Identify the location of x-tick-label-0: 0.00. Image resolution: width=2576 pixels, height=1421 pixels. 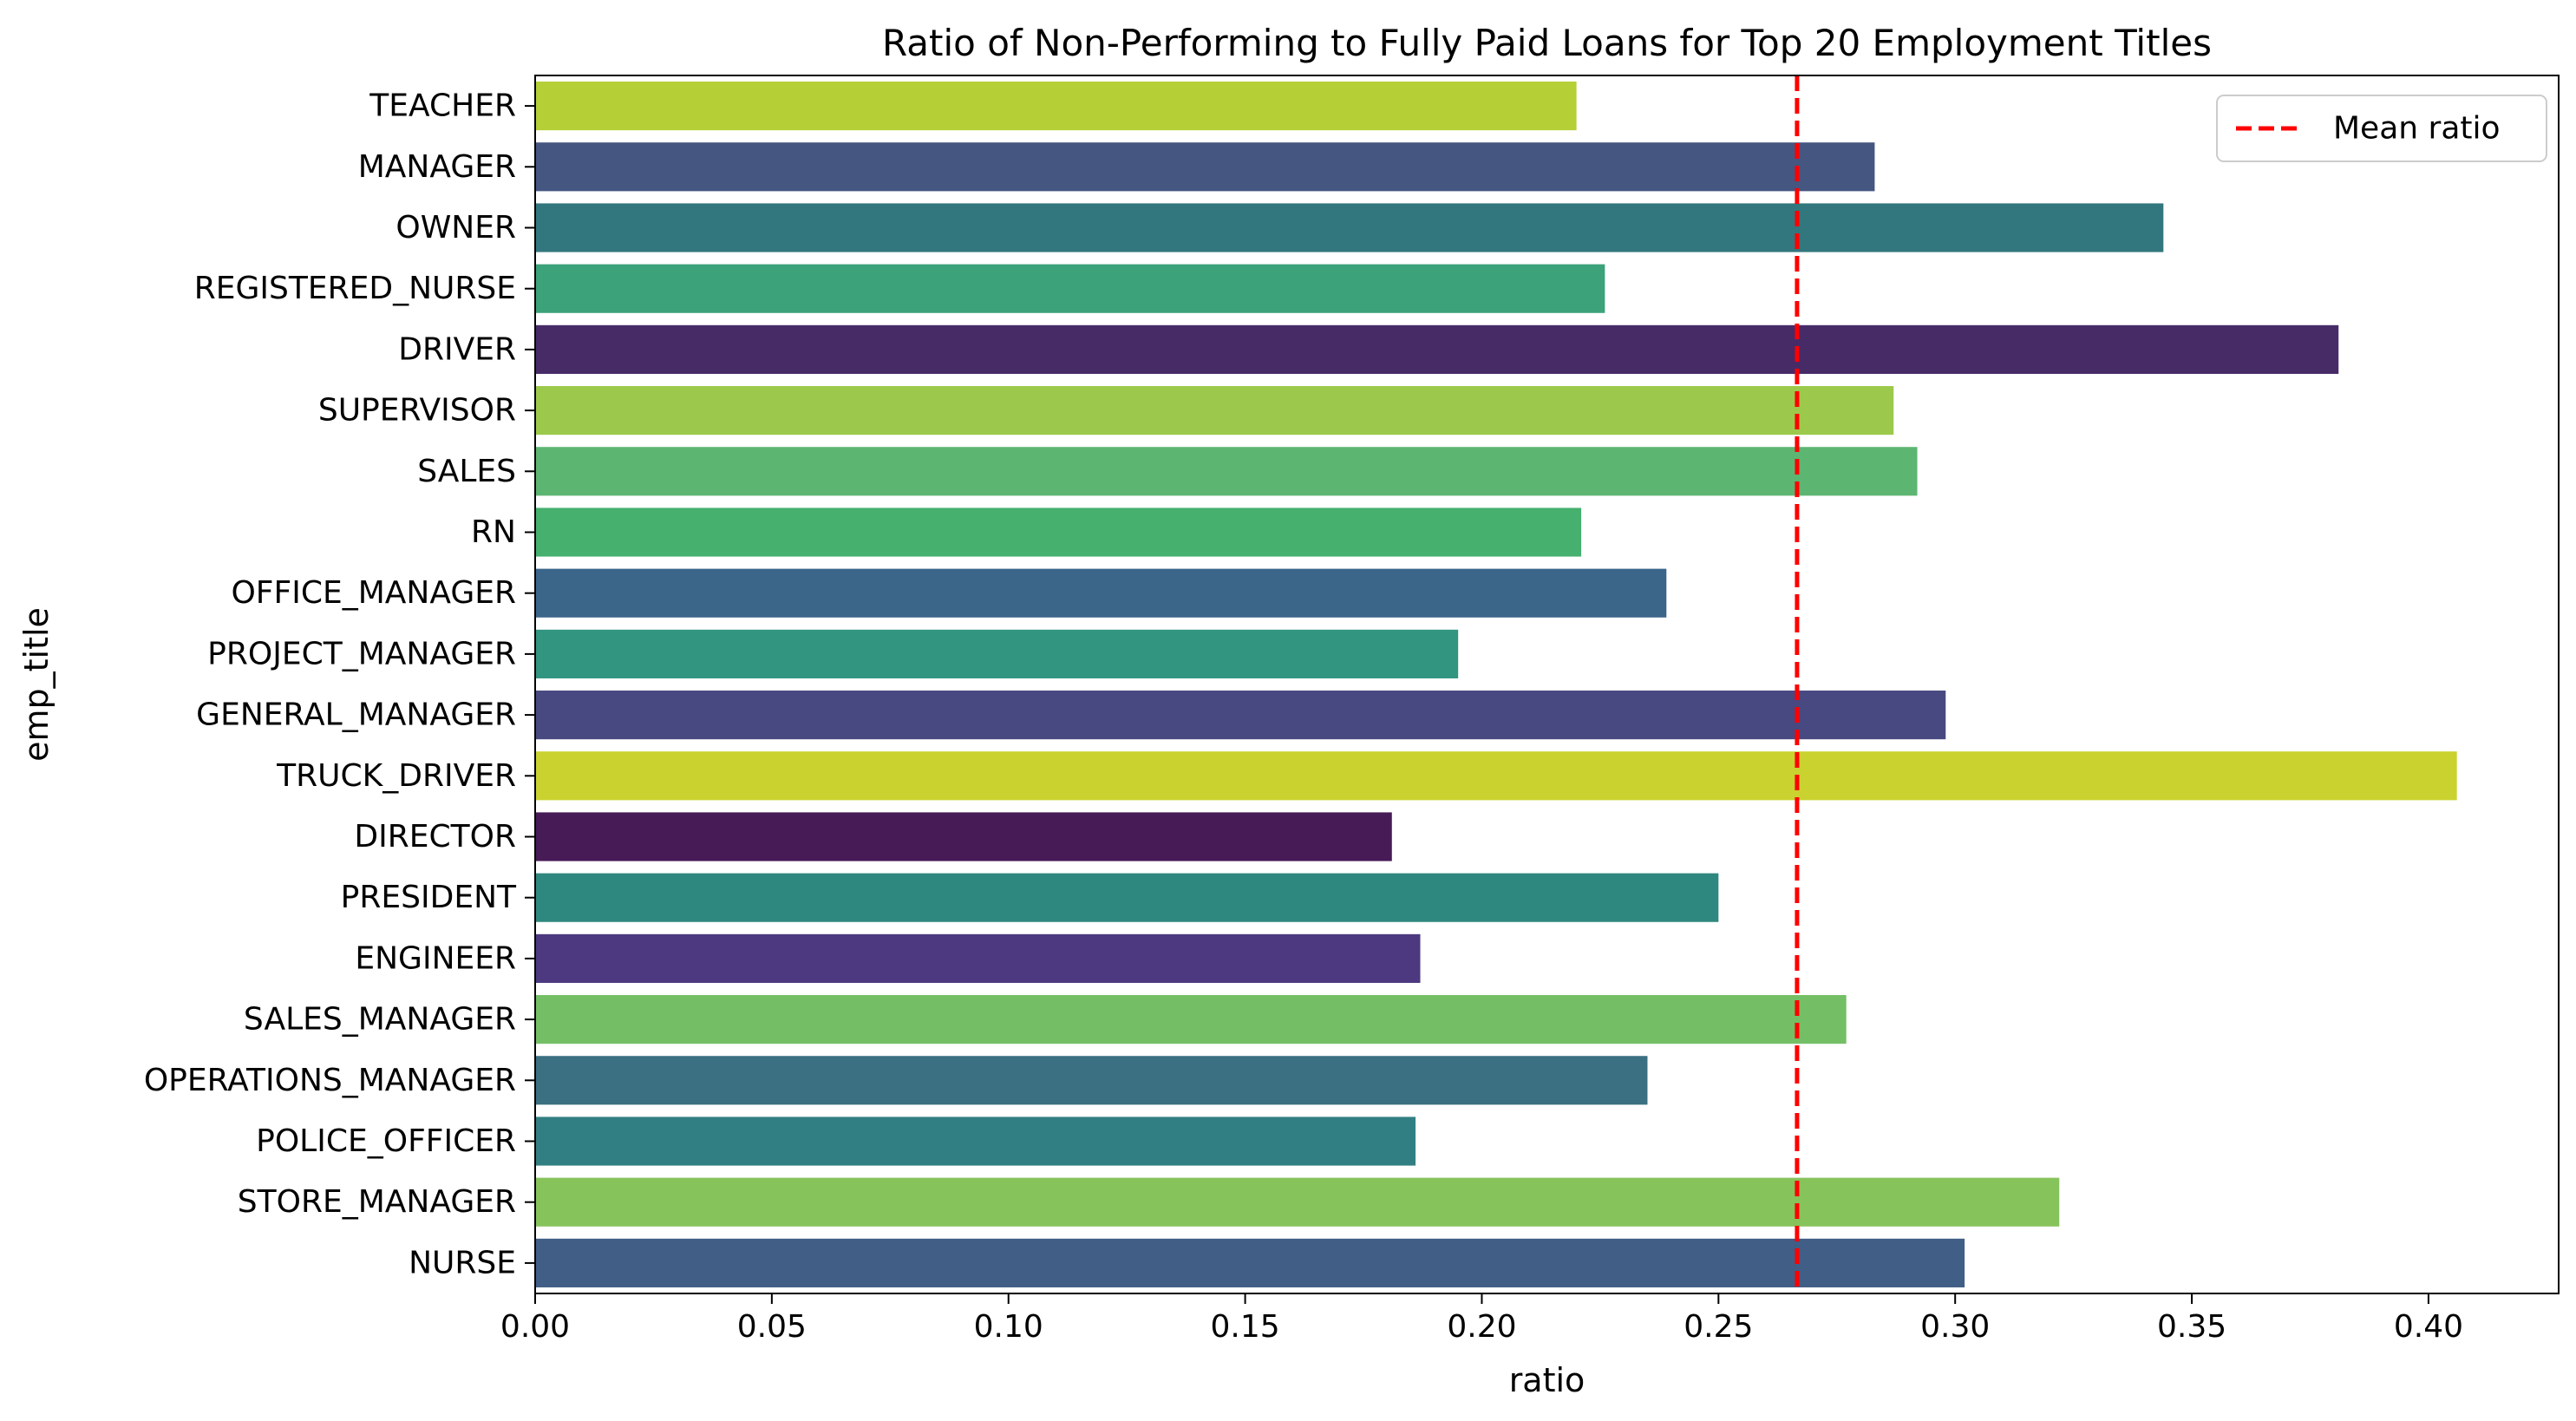
(535, 1327).